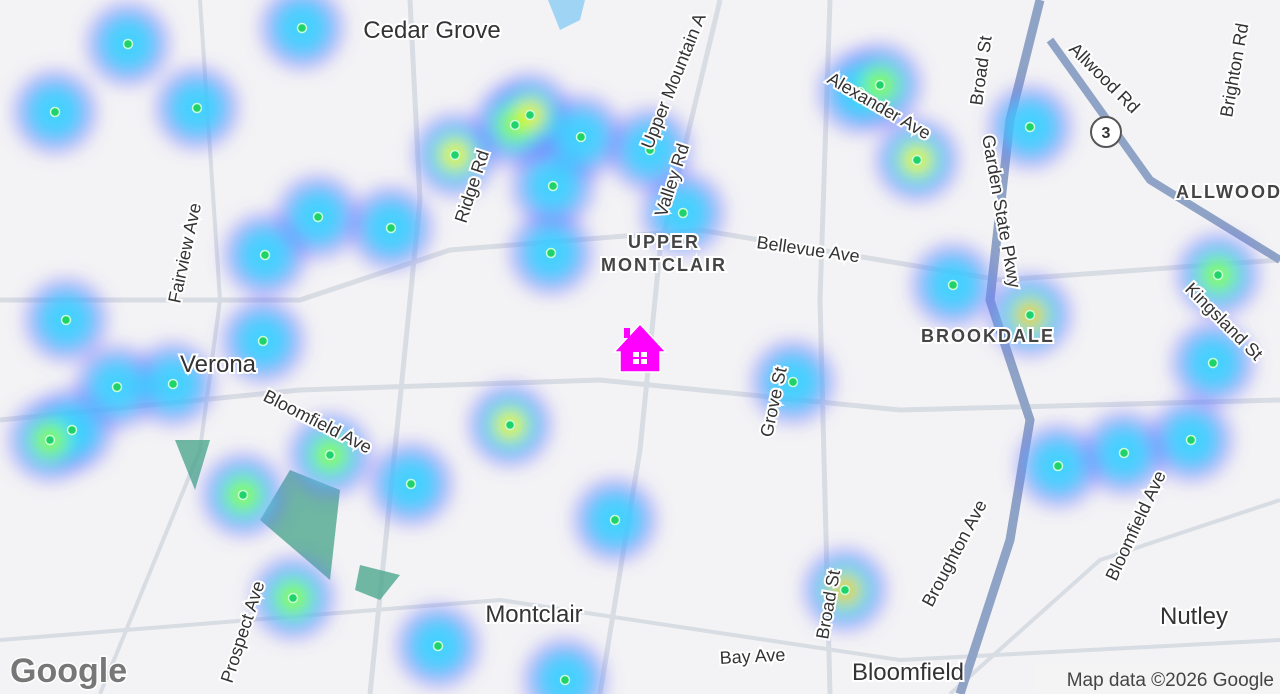  I want to click on attribution-bg, so click(1157, 679).